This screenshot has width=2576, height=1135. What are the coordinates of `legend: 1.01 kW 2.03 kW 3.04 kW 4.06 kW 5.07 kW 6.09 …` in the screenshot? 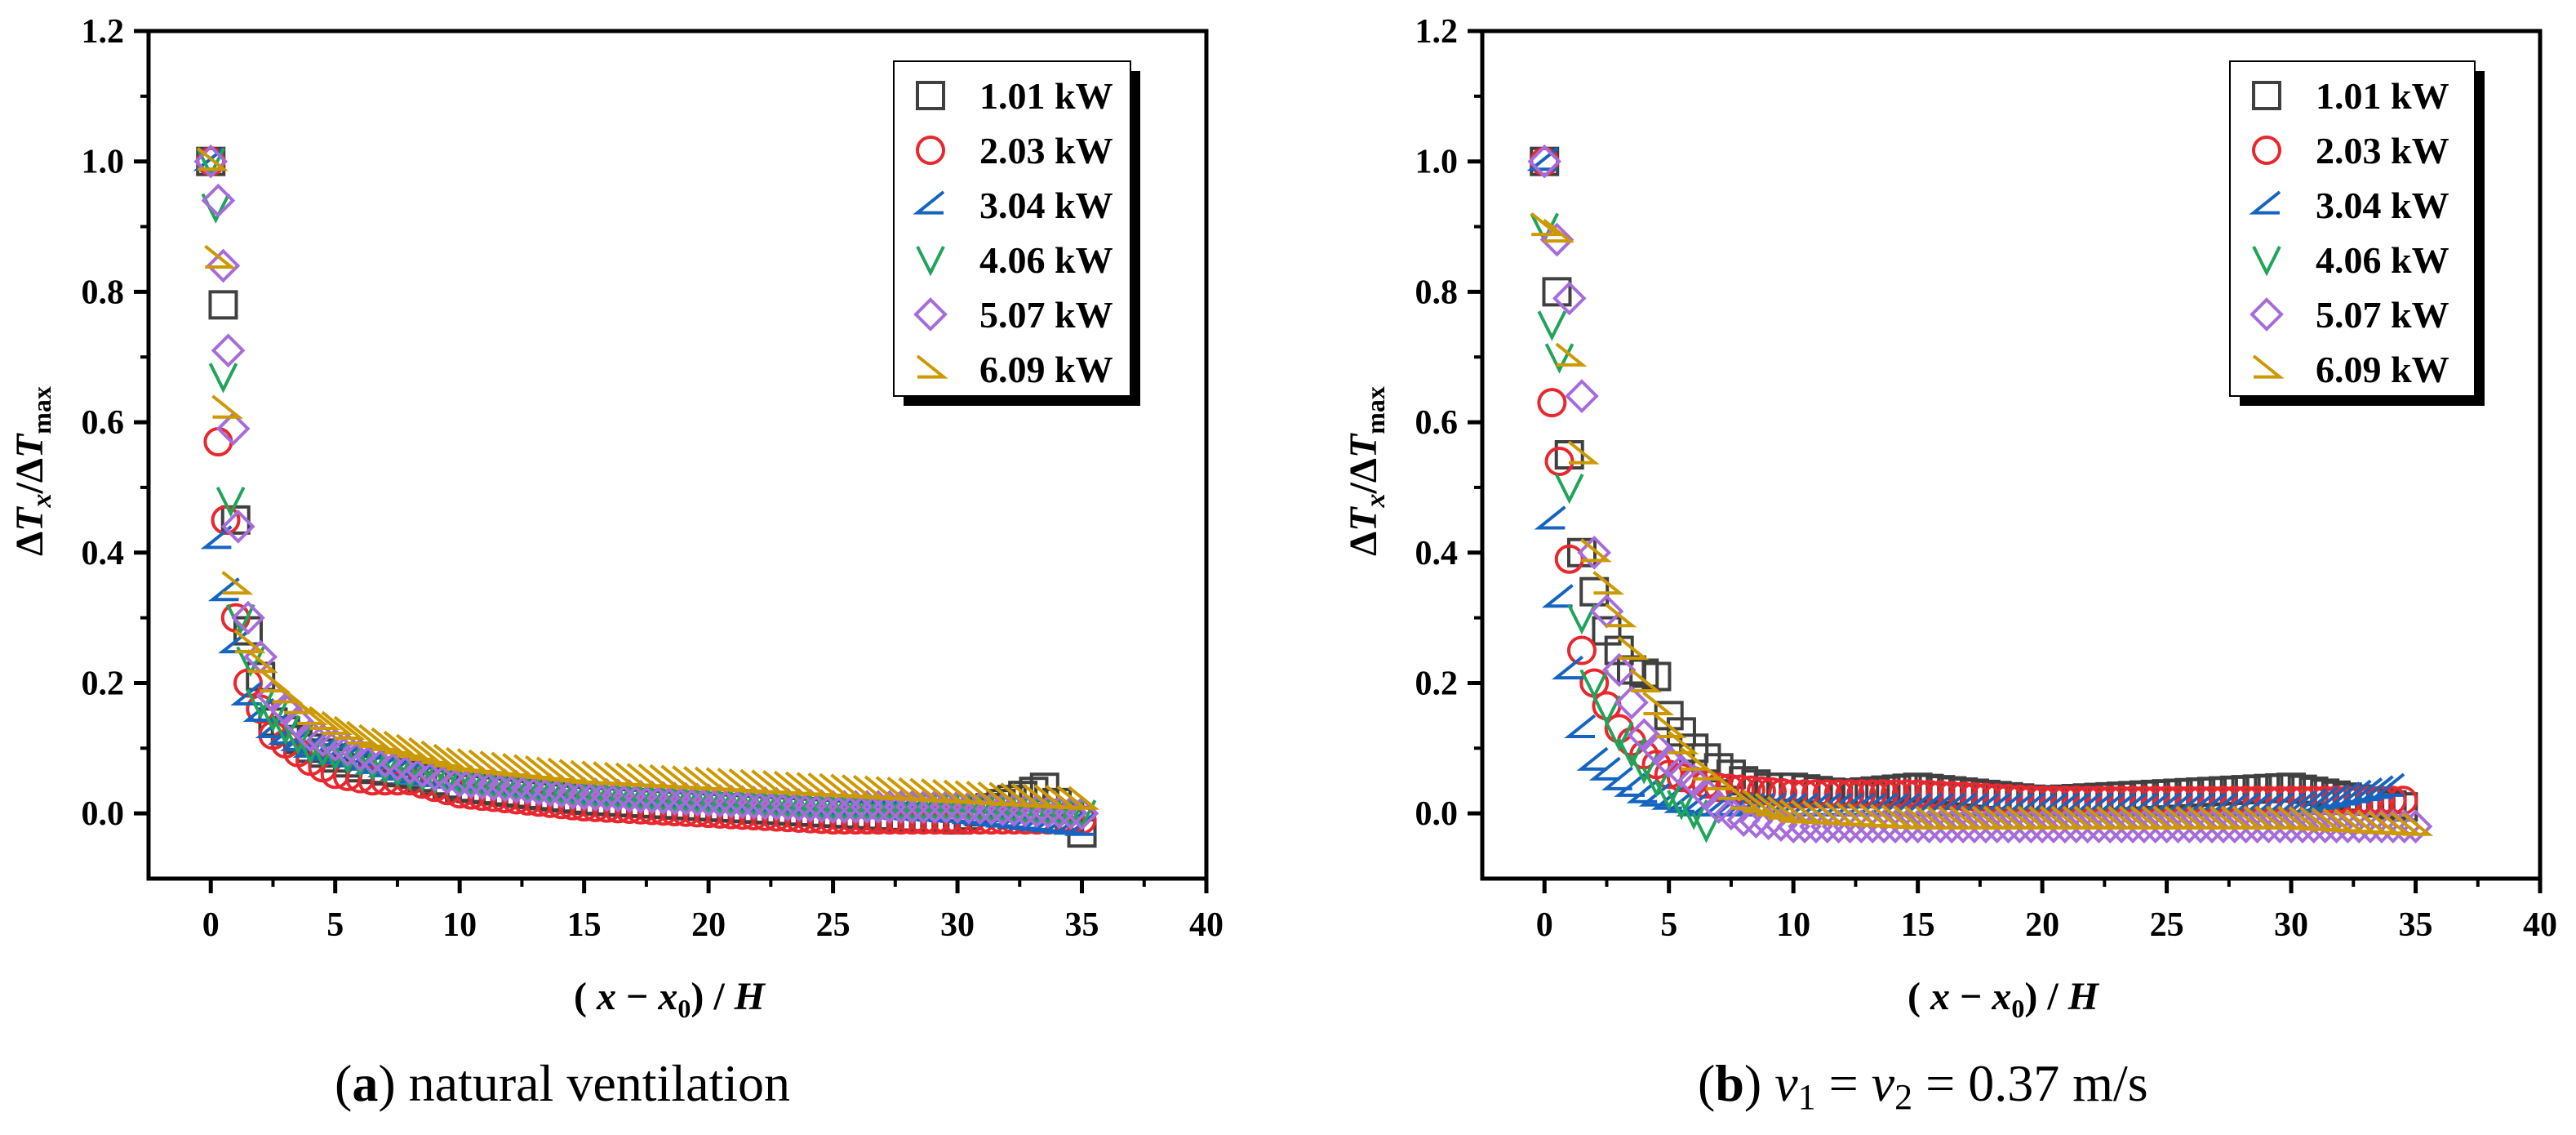 It's located at (2357, 233).